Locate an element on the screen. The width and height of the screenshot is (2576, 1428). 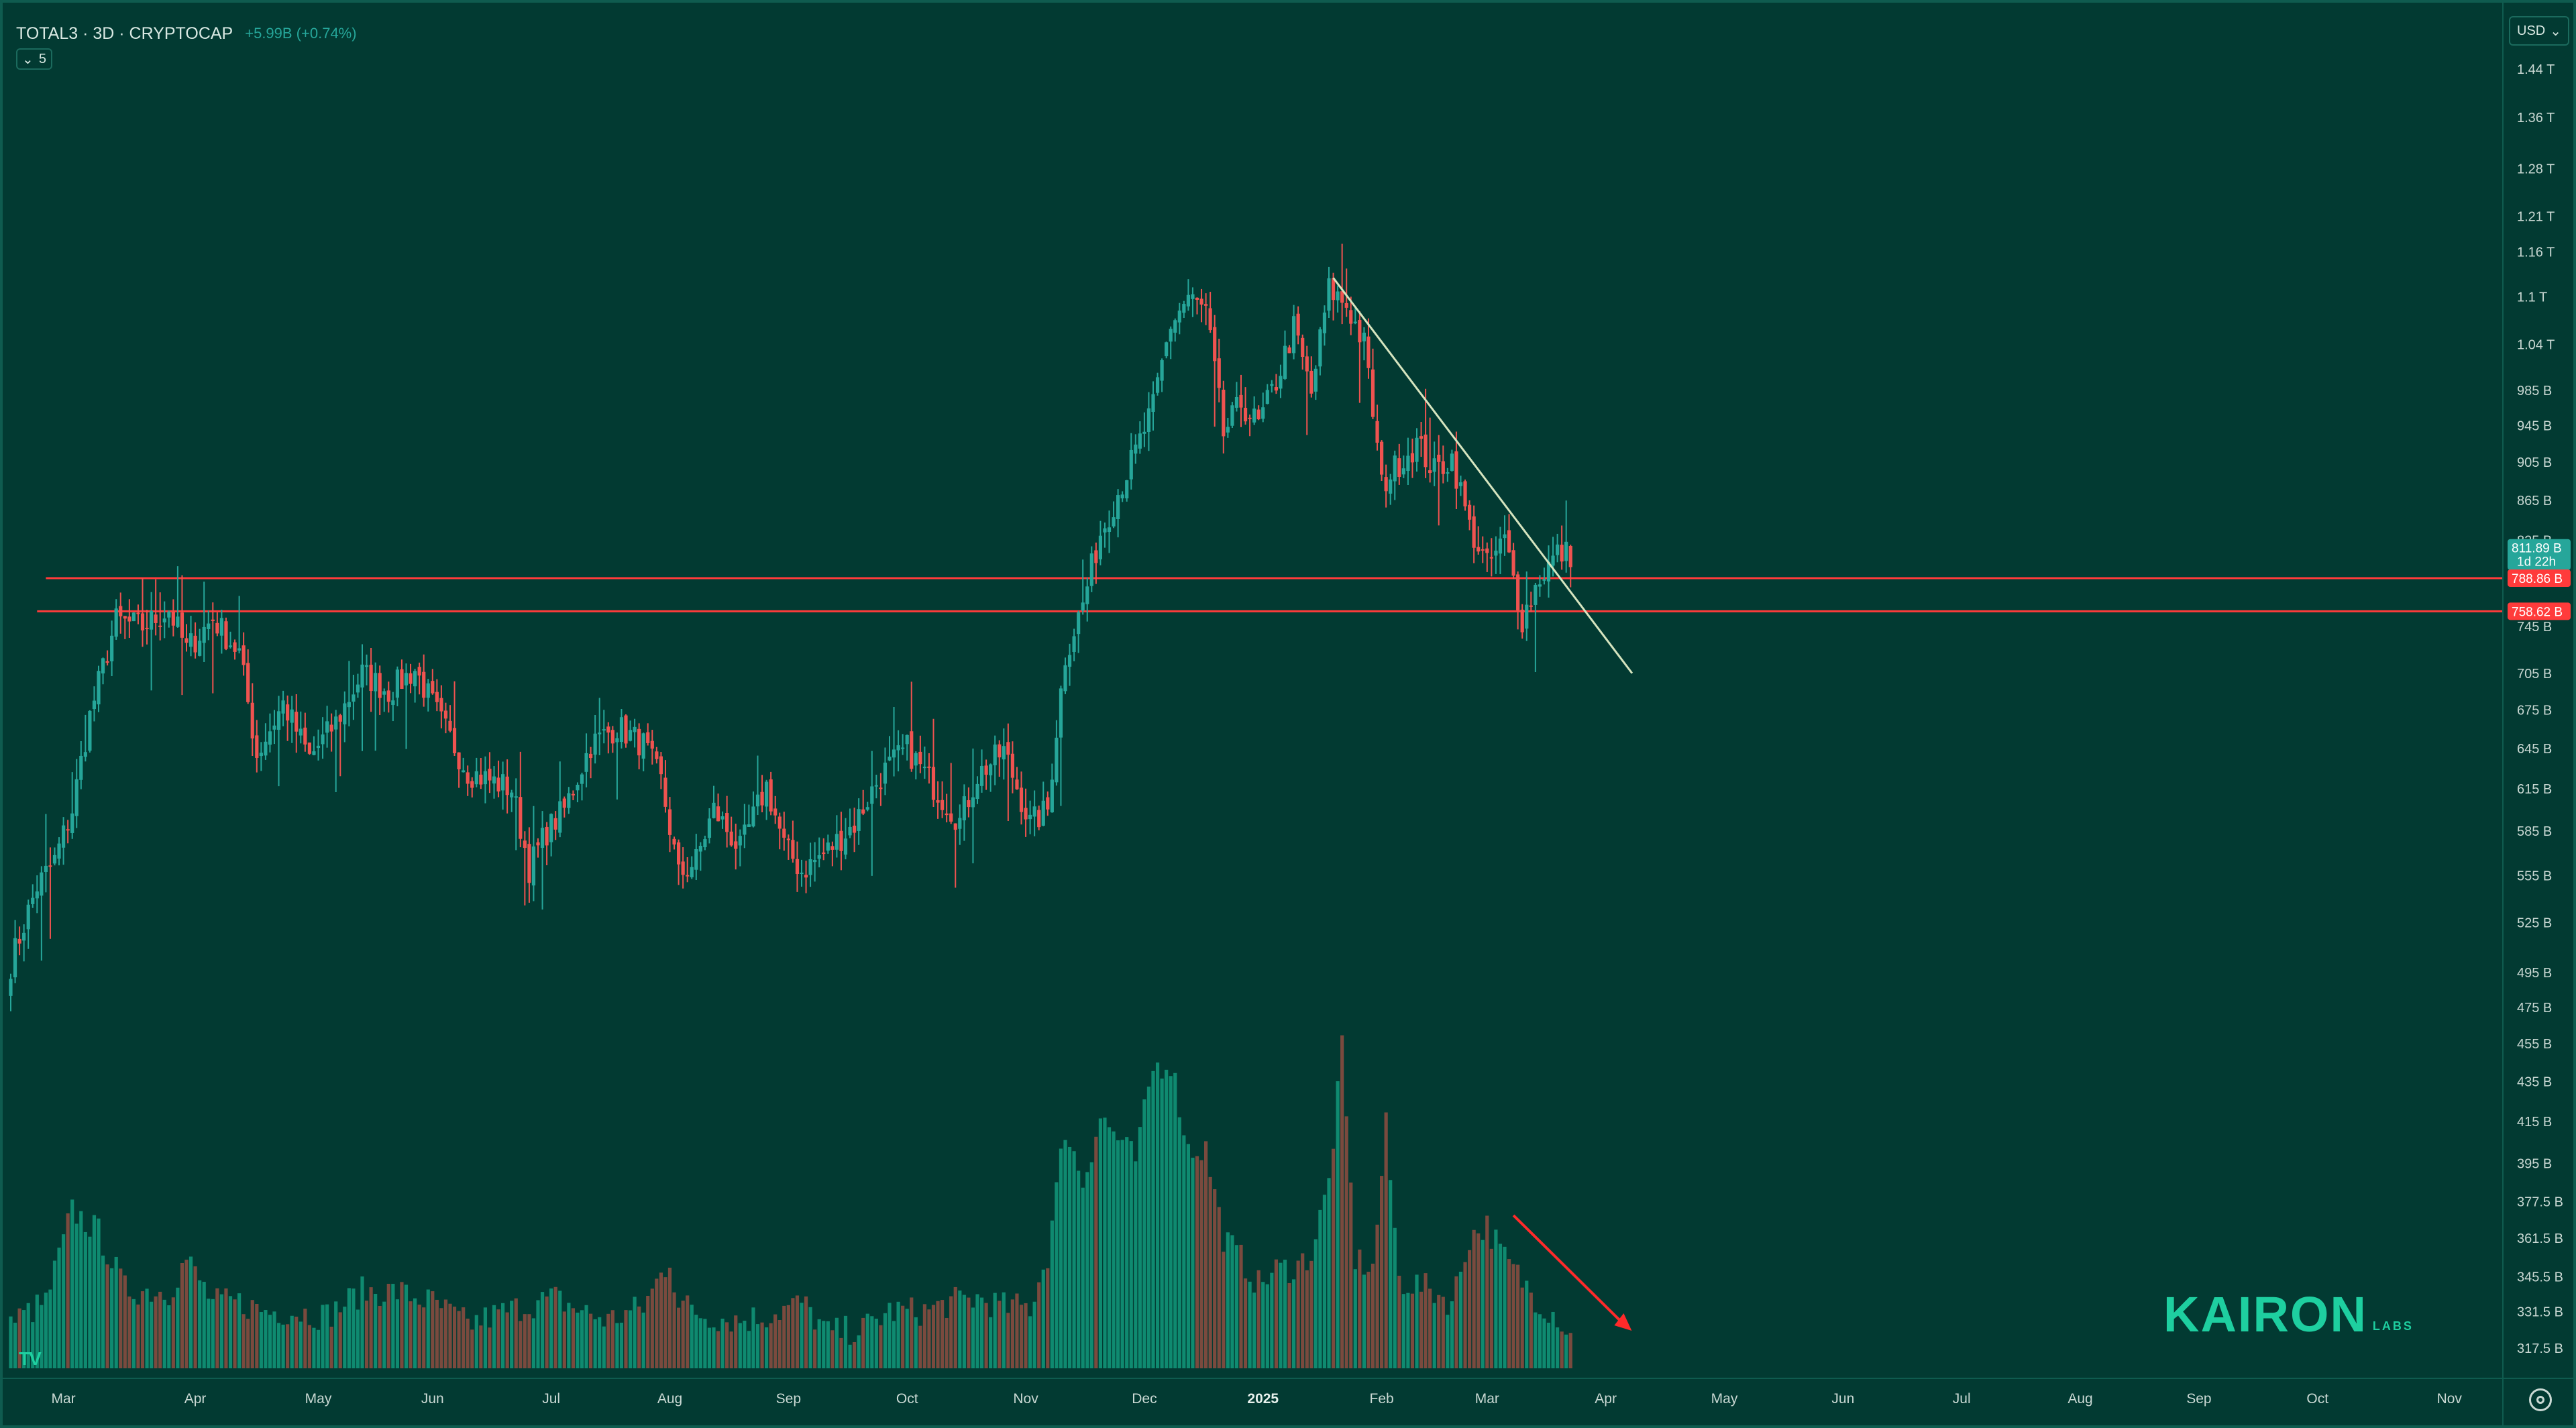
collapse-indicators-button: ⌄ 5 is located at coordinates (34, 59).